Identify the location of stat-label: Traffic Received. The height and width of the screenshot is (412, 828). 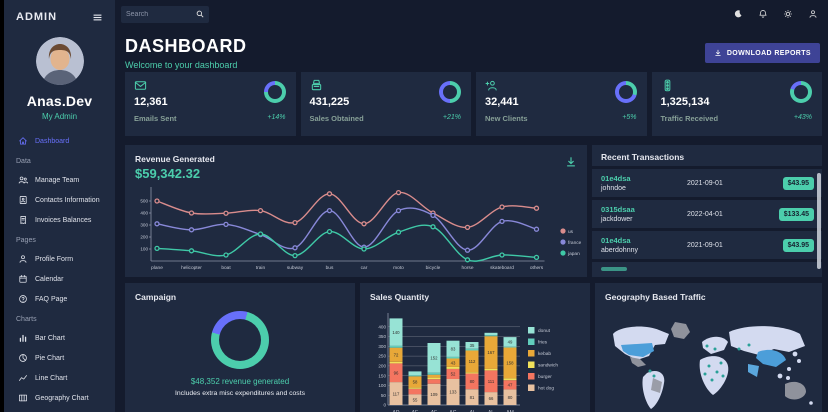
(689, 118).